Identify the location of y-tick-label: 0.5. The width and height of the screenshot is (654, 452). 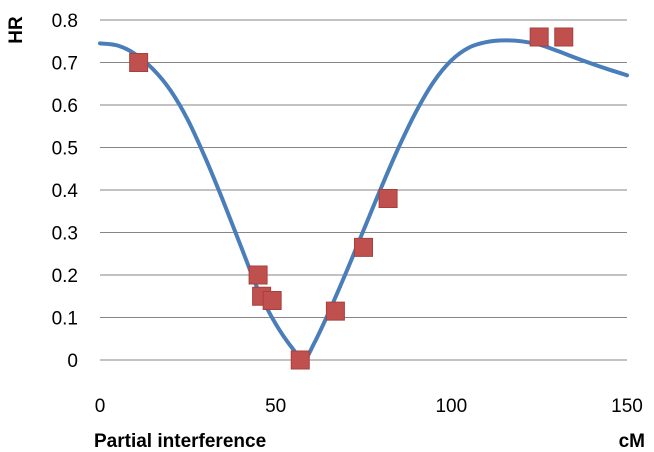
(65, 149).